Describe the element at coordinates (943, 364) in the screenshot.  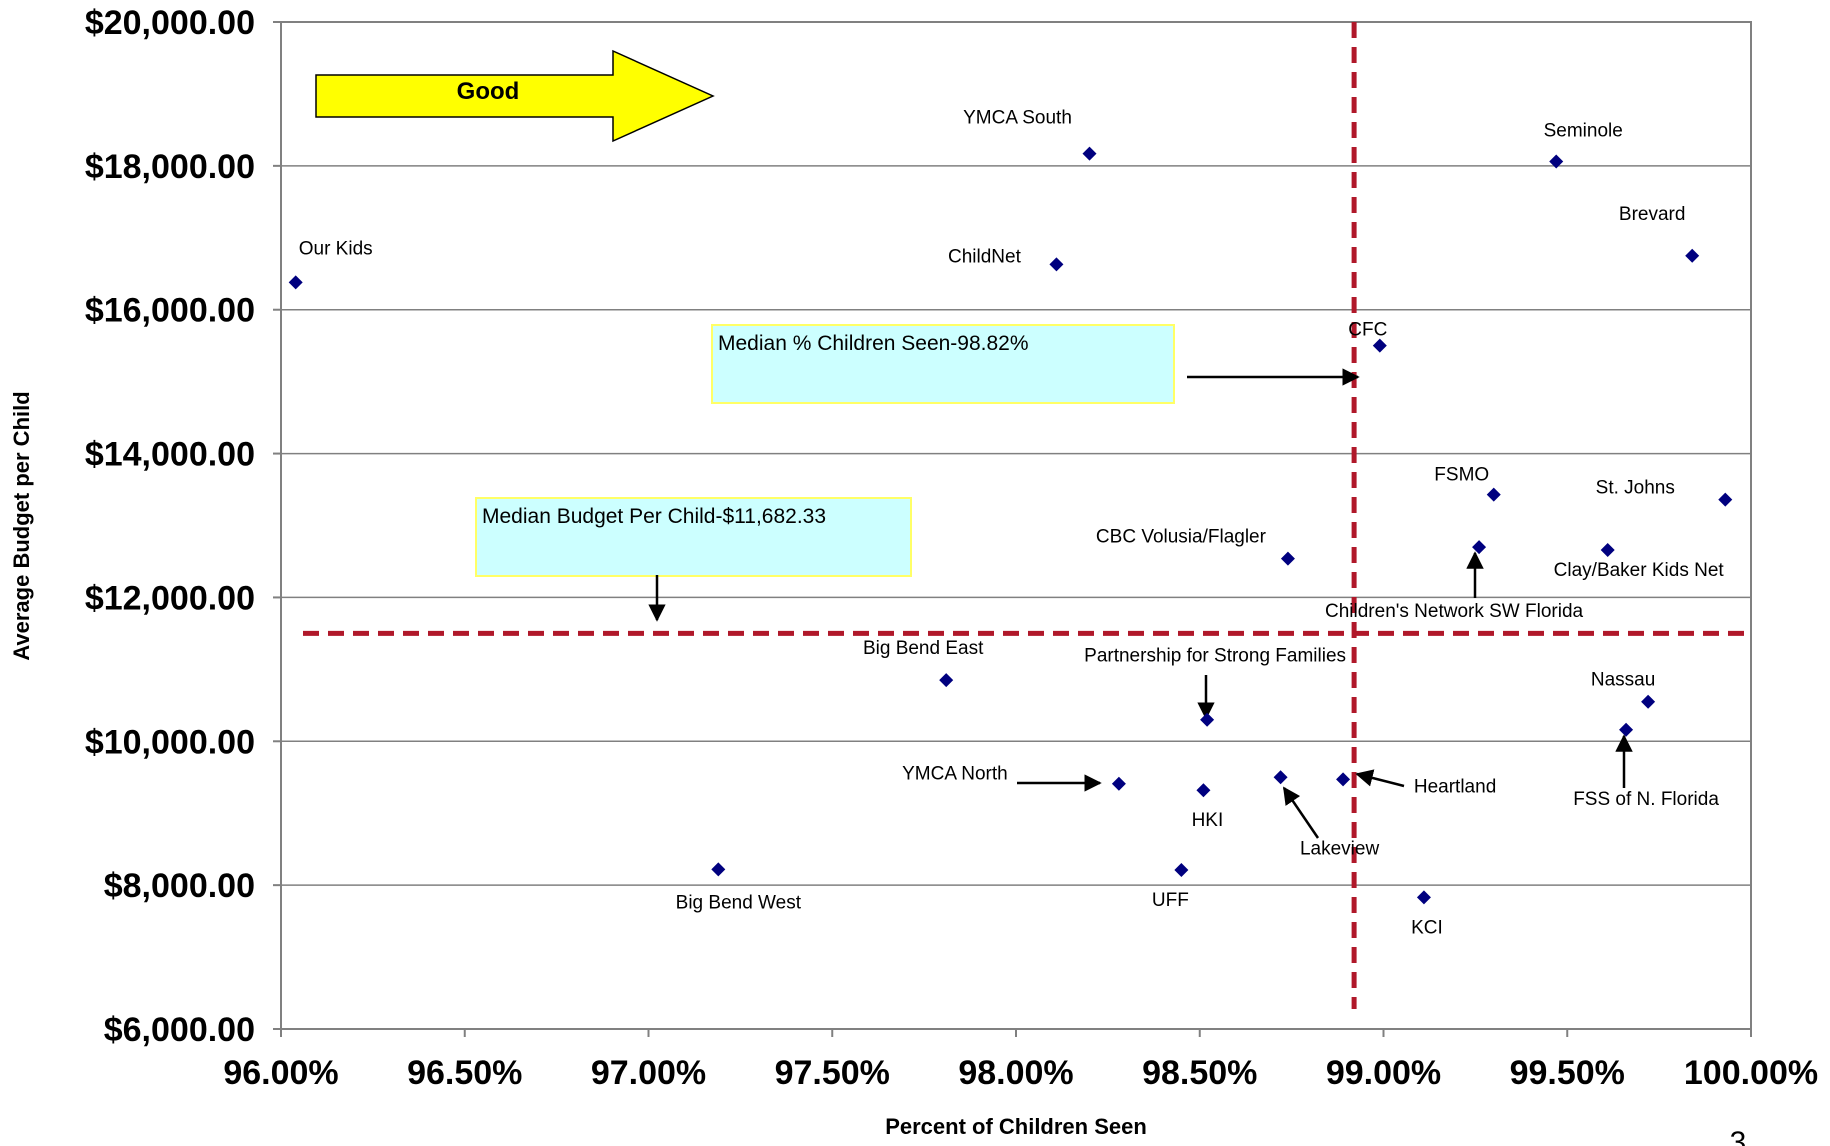
I see `median-x-box: Median % Children Seen-98.82%` at that location.